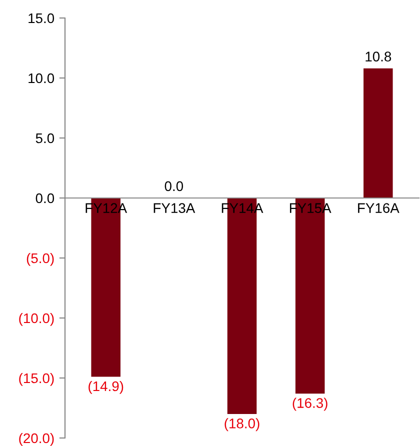 The image size is (420, 446). Describe the element at coordinates (175, 208) in the screenshot. I see `x-tick-label: FY13A` at that location.